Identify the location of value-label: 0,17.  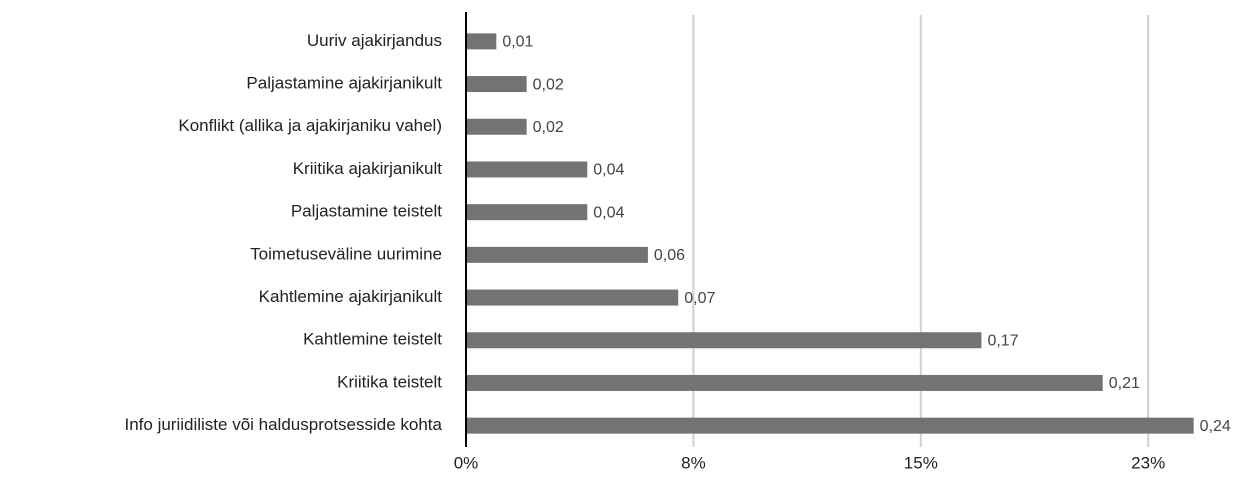
(1002, 340).